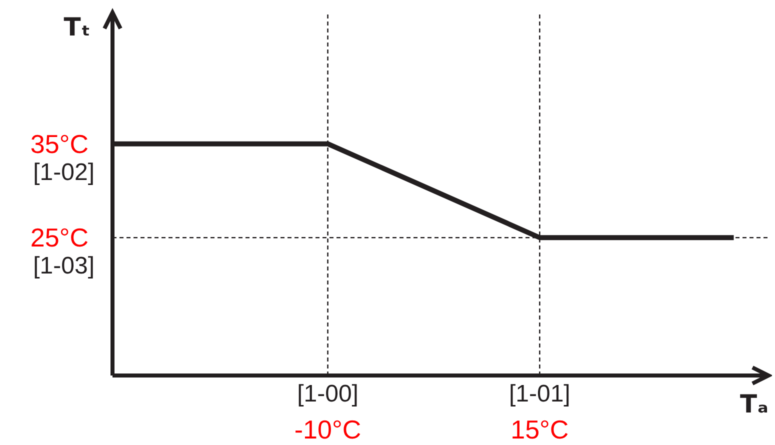 This screenshot has width=775, height=445. Describe the element at coordinates (64, 172) in the screenshot. I see `text: [1-02]` at that location.